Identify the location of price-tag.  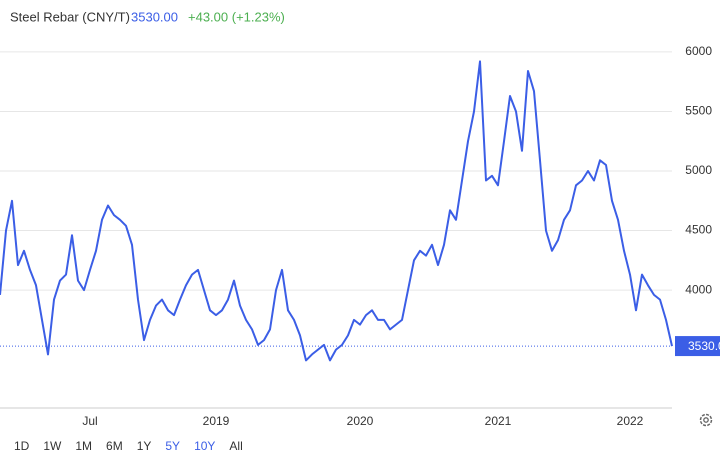
(697, 346).